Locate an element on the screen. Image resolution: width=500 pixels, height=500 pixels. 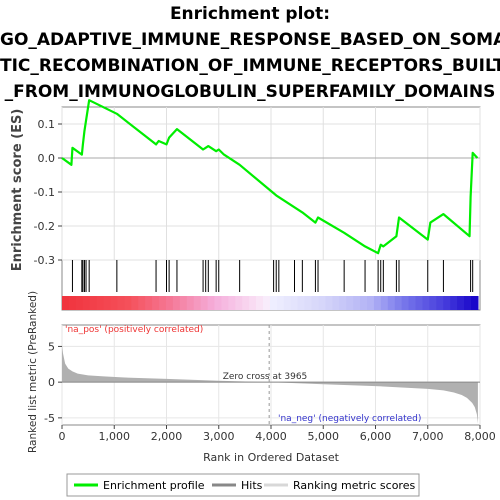
legend-box is located at coordinates (243, 485).